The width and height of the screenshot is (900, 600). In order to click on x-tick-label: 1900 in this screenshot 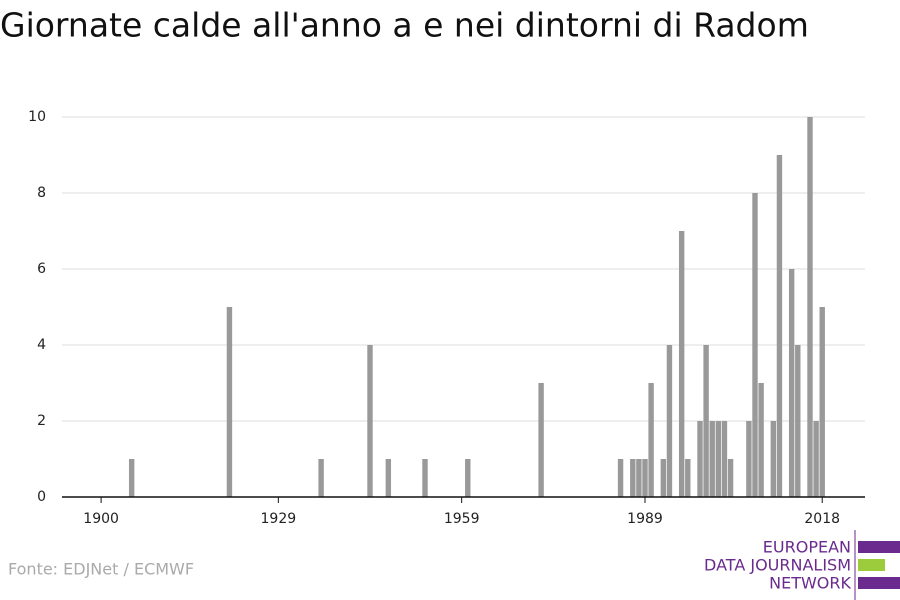, I will do `click(101, 519)`.